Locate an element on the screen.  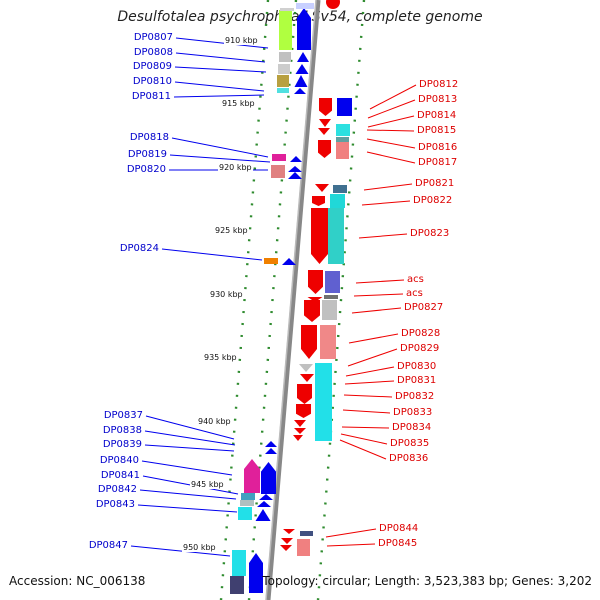
kbp-tick-label: 935 kbp is located at coordinates (220, 357).